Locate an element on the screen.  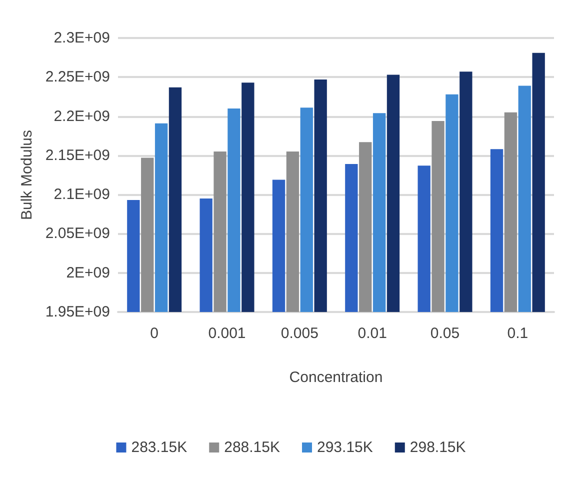
y-tick-label: 2.3E+09 is located at coordinates (82, 38).